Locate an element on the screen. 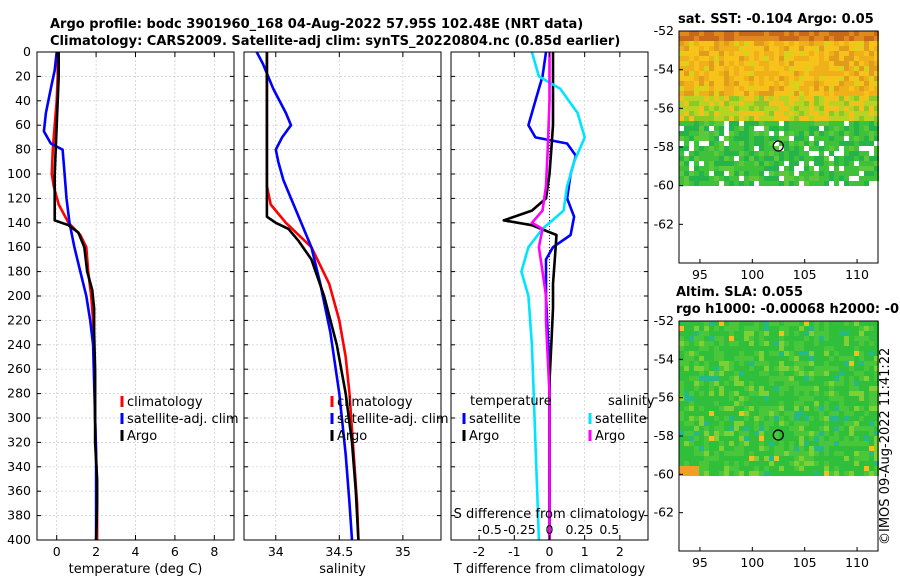  heatmap-cells is located at coordinates (779, 398).